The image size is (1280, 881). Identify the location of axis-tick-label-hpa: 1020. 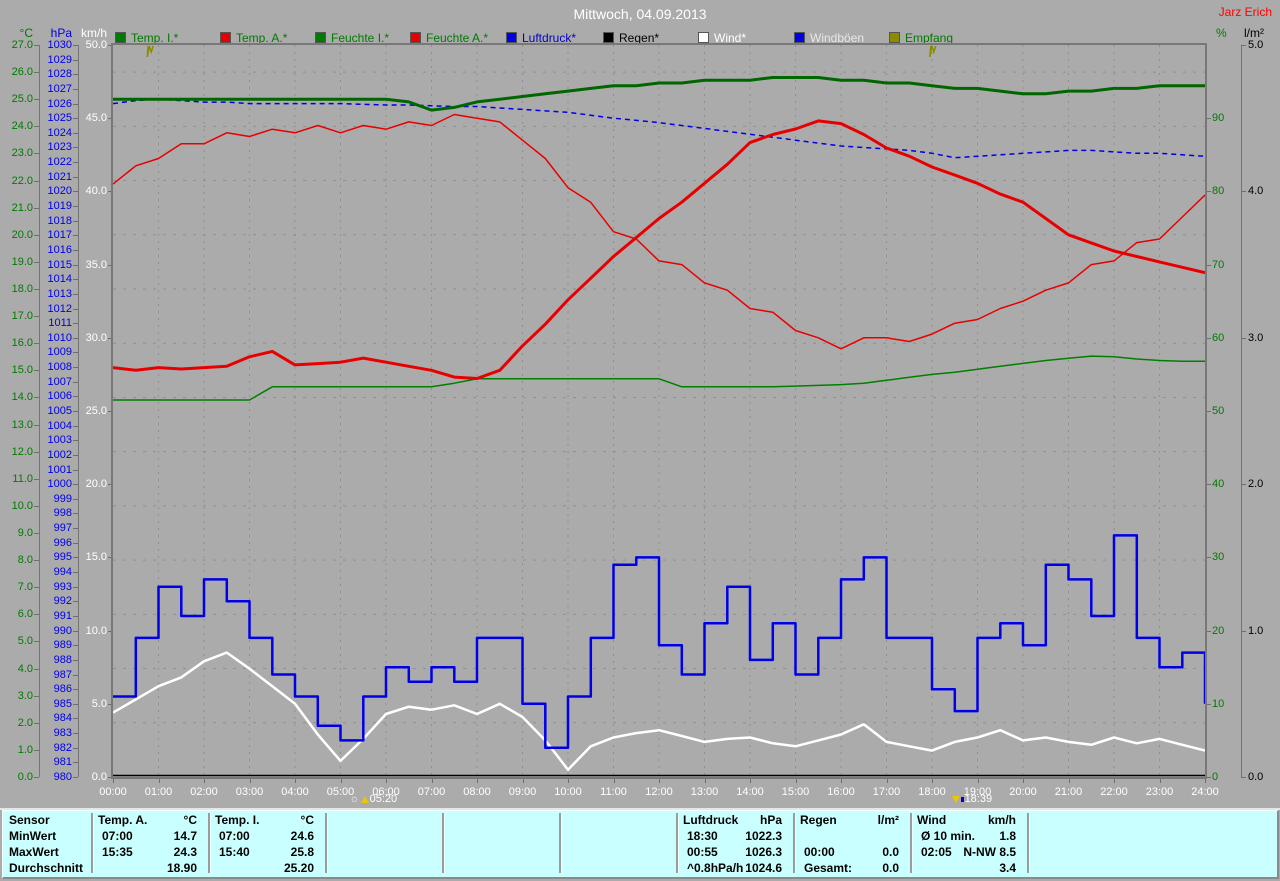
(59, 191).